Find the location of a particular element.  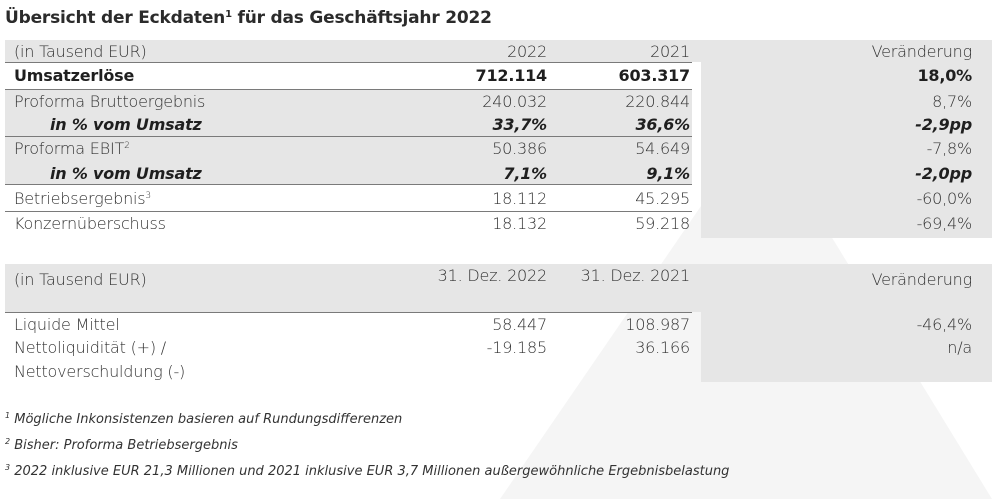

value-2021: 45.295 is located at coordinates (662, 198).